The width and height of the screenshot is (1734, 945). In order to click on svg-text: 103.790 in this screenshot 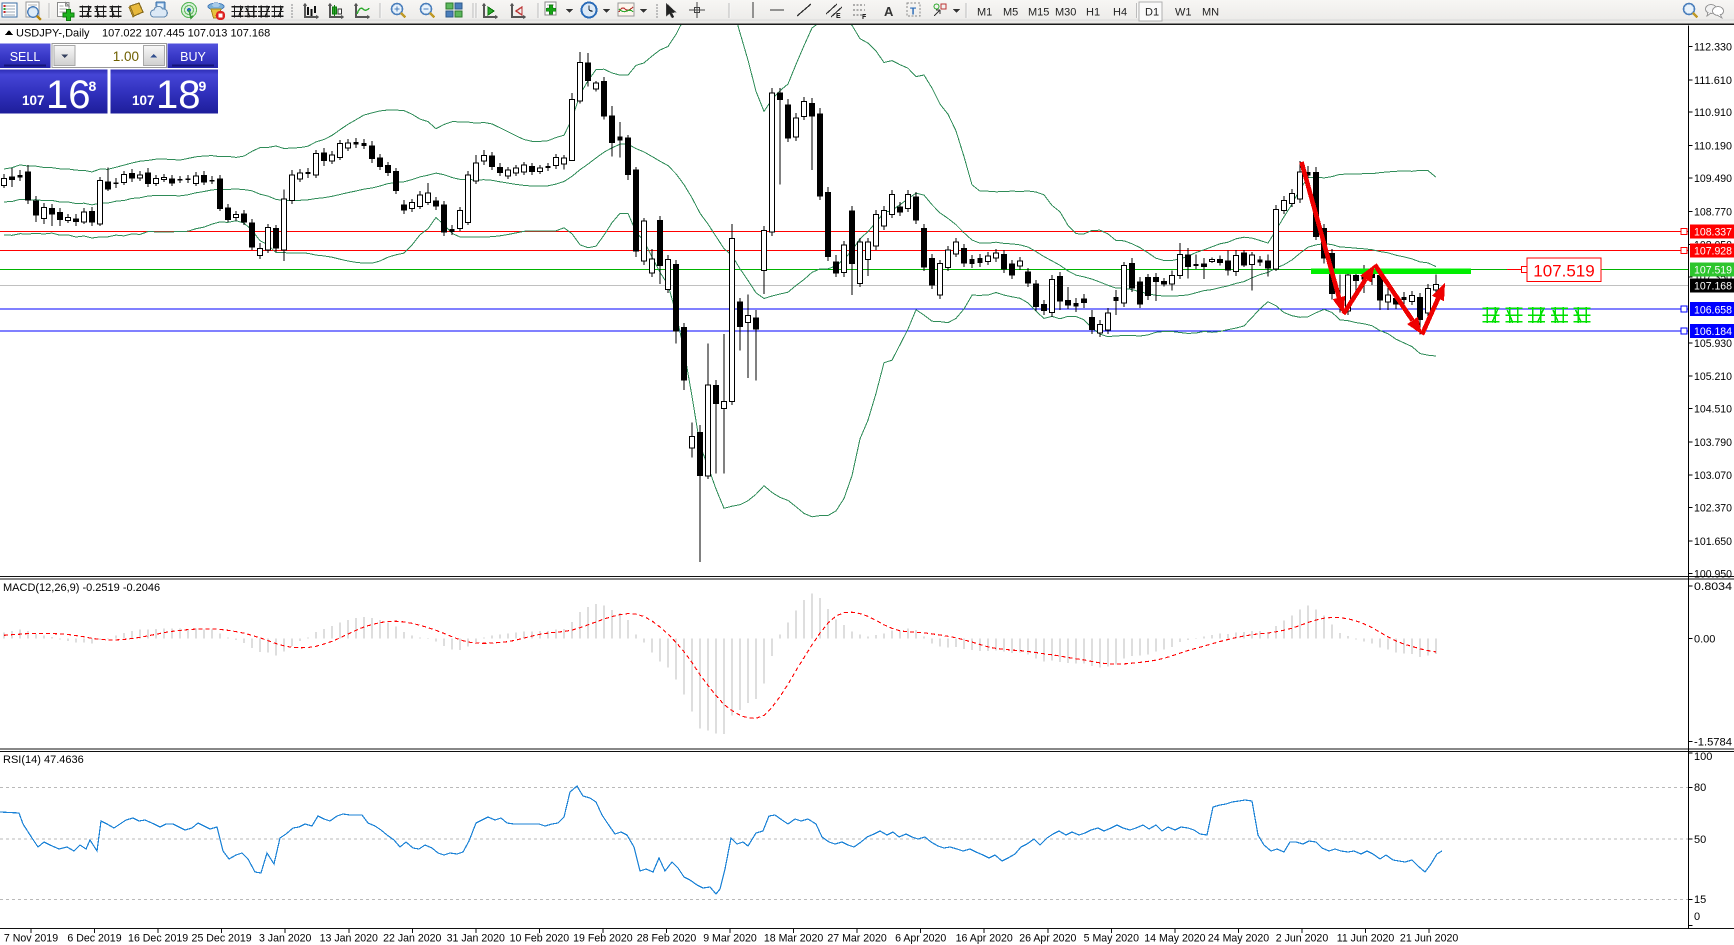, I will do `click(1713, 443)`.